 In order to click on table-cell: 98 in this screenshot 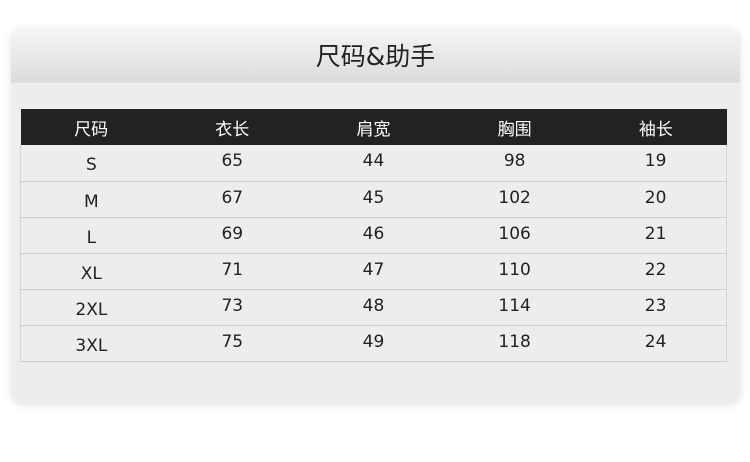, I will do `click(515, 163)`.